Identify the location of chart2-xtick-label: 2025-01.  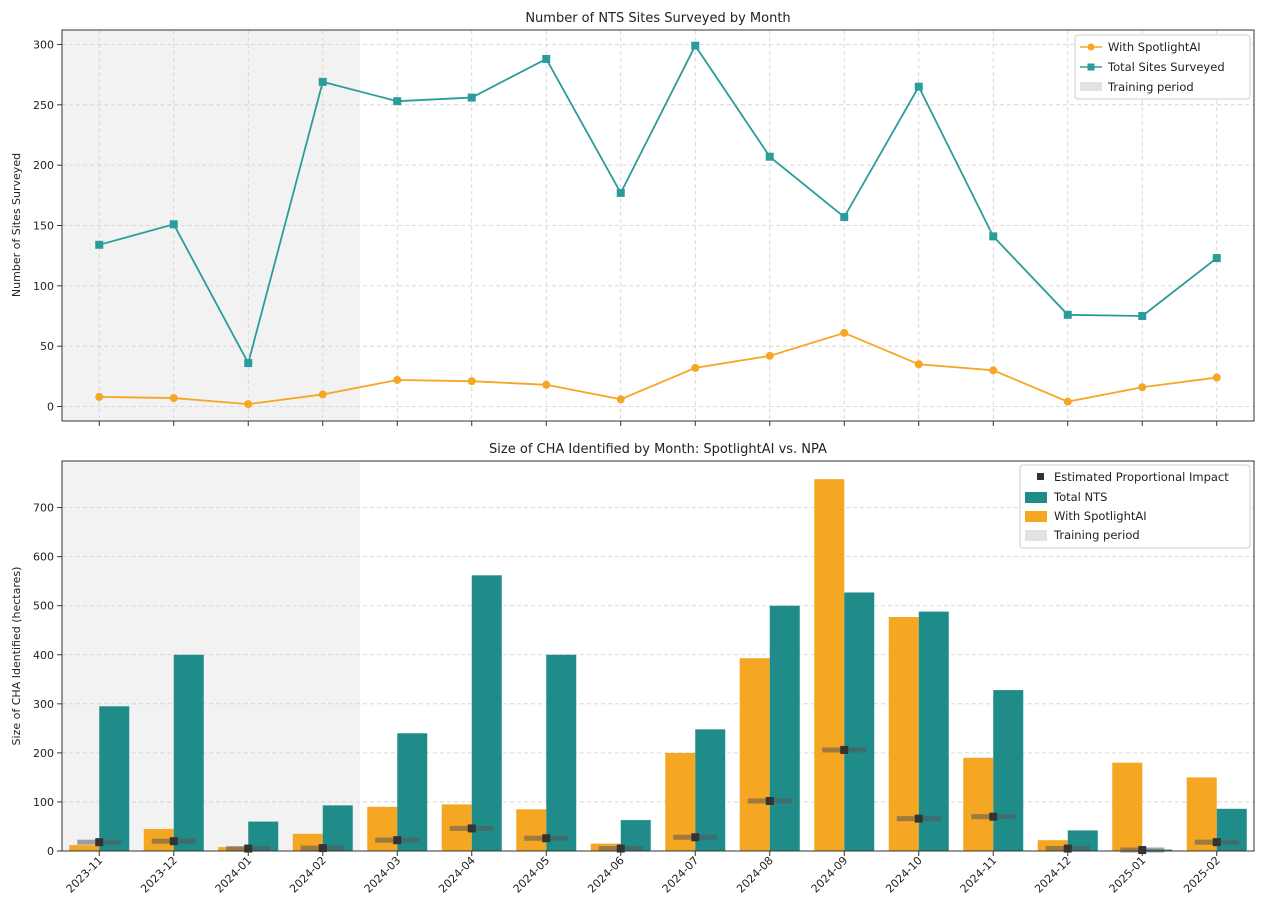
(1128, 875).